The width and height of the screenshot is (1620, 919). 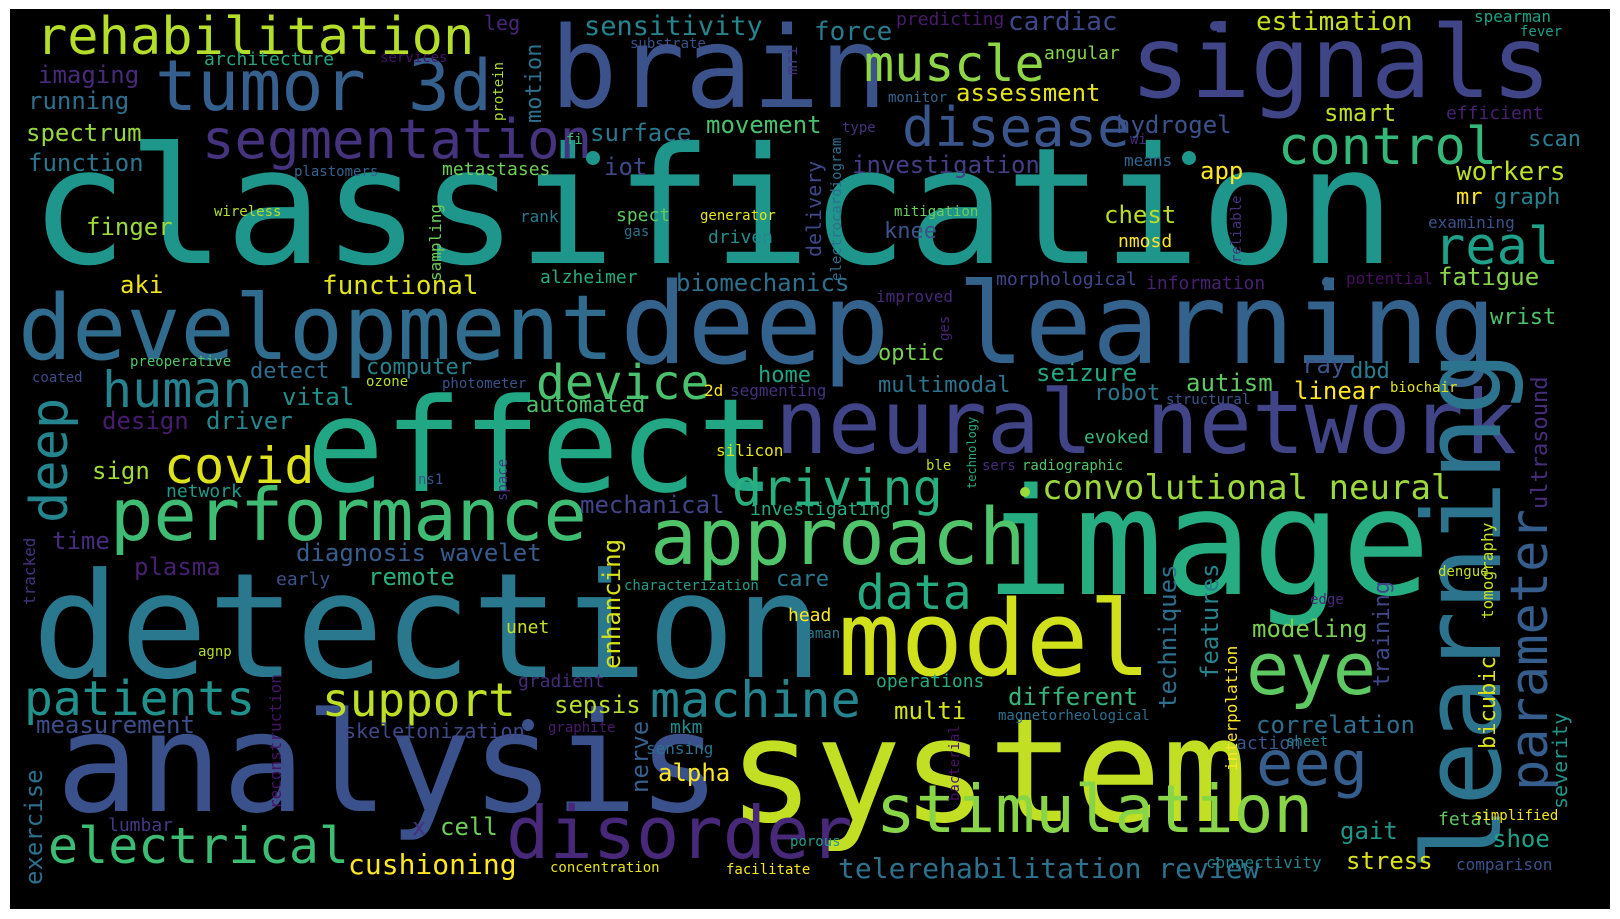 What do you see at coordinates (1264, 862) in the screenshot?
I see `word: connectivity` at bounding box center [1264, 862].